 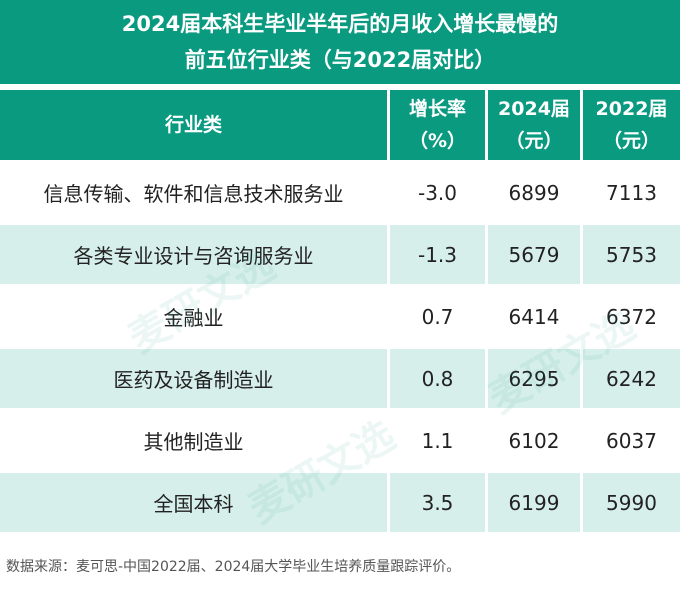 What do you see at coordinates (193, 442) in the screenshot?
I see `cell-industry: 其他制造业` at bounding box center [193, 442].